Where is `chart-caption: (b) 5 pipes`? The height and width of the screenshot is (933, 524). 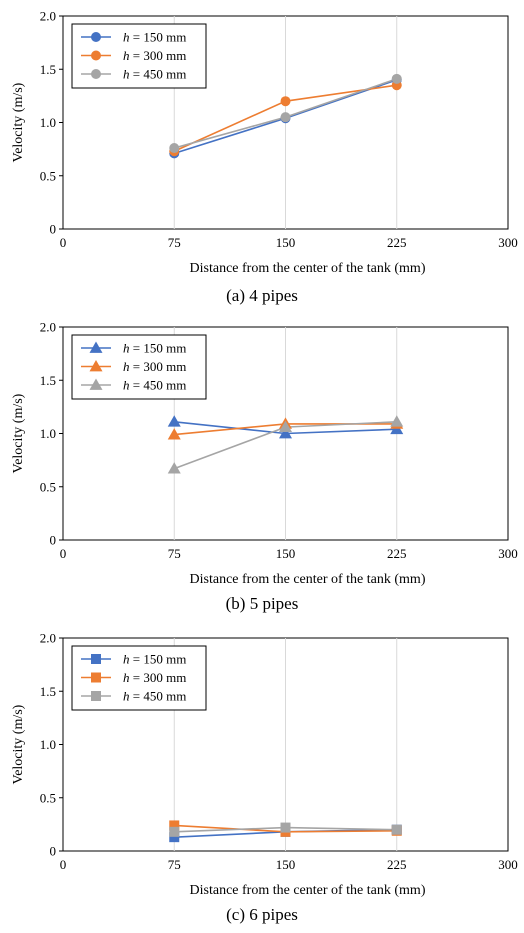
chart-caption: (b) 5 pipes is located at coordinates (262, 603).